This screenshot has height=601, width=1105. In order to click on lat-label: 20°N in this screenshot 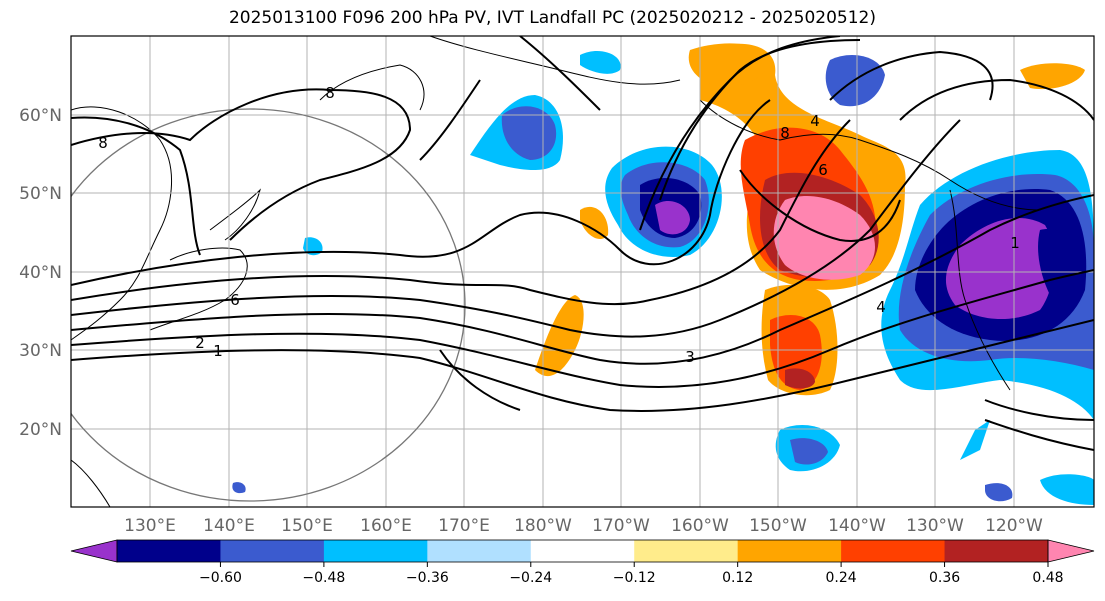, I will do `click(40, 430)`.